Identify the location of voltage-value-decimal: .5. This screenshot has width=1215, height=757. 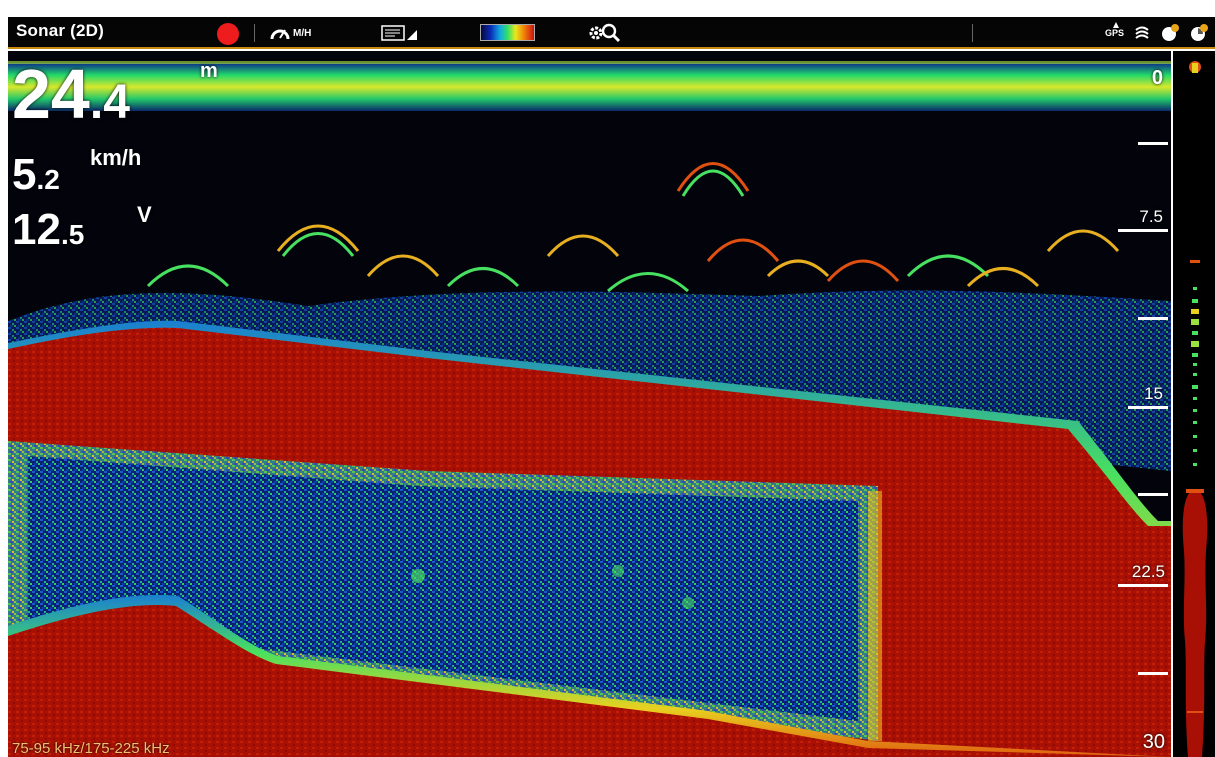
(72, 234).